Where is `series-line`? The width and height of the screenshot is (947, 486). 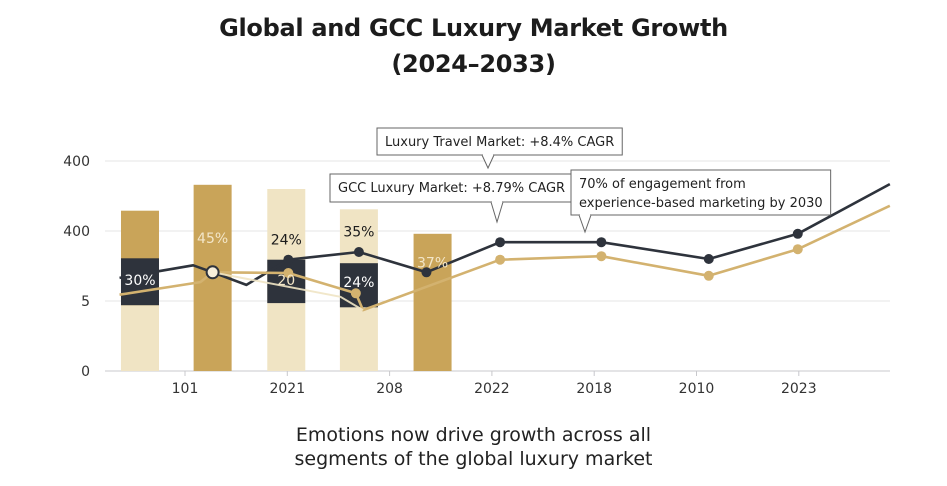 series-line is located at coordinates (288, 291).